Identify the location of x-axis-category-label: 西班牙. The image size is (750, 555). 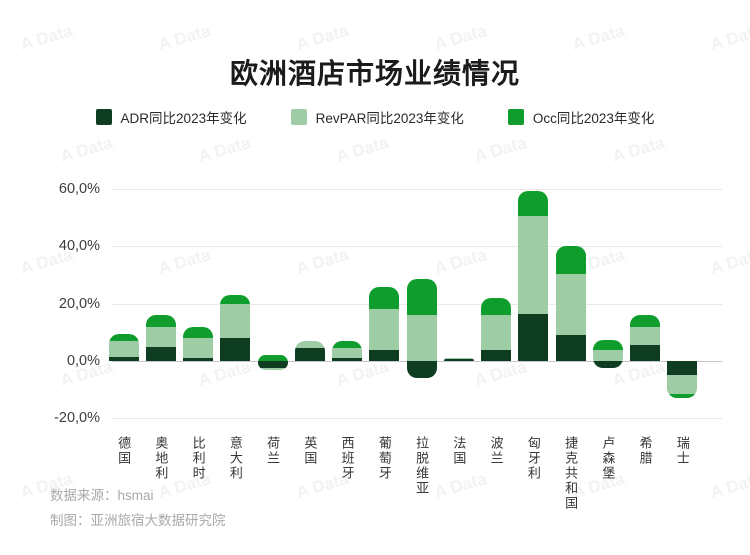
(347, 458).